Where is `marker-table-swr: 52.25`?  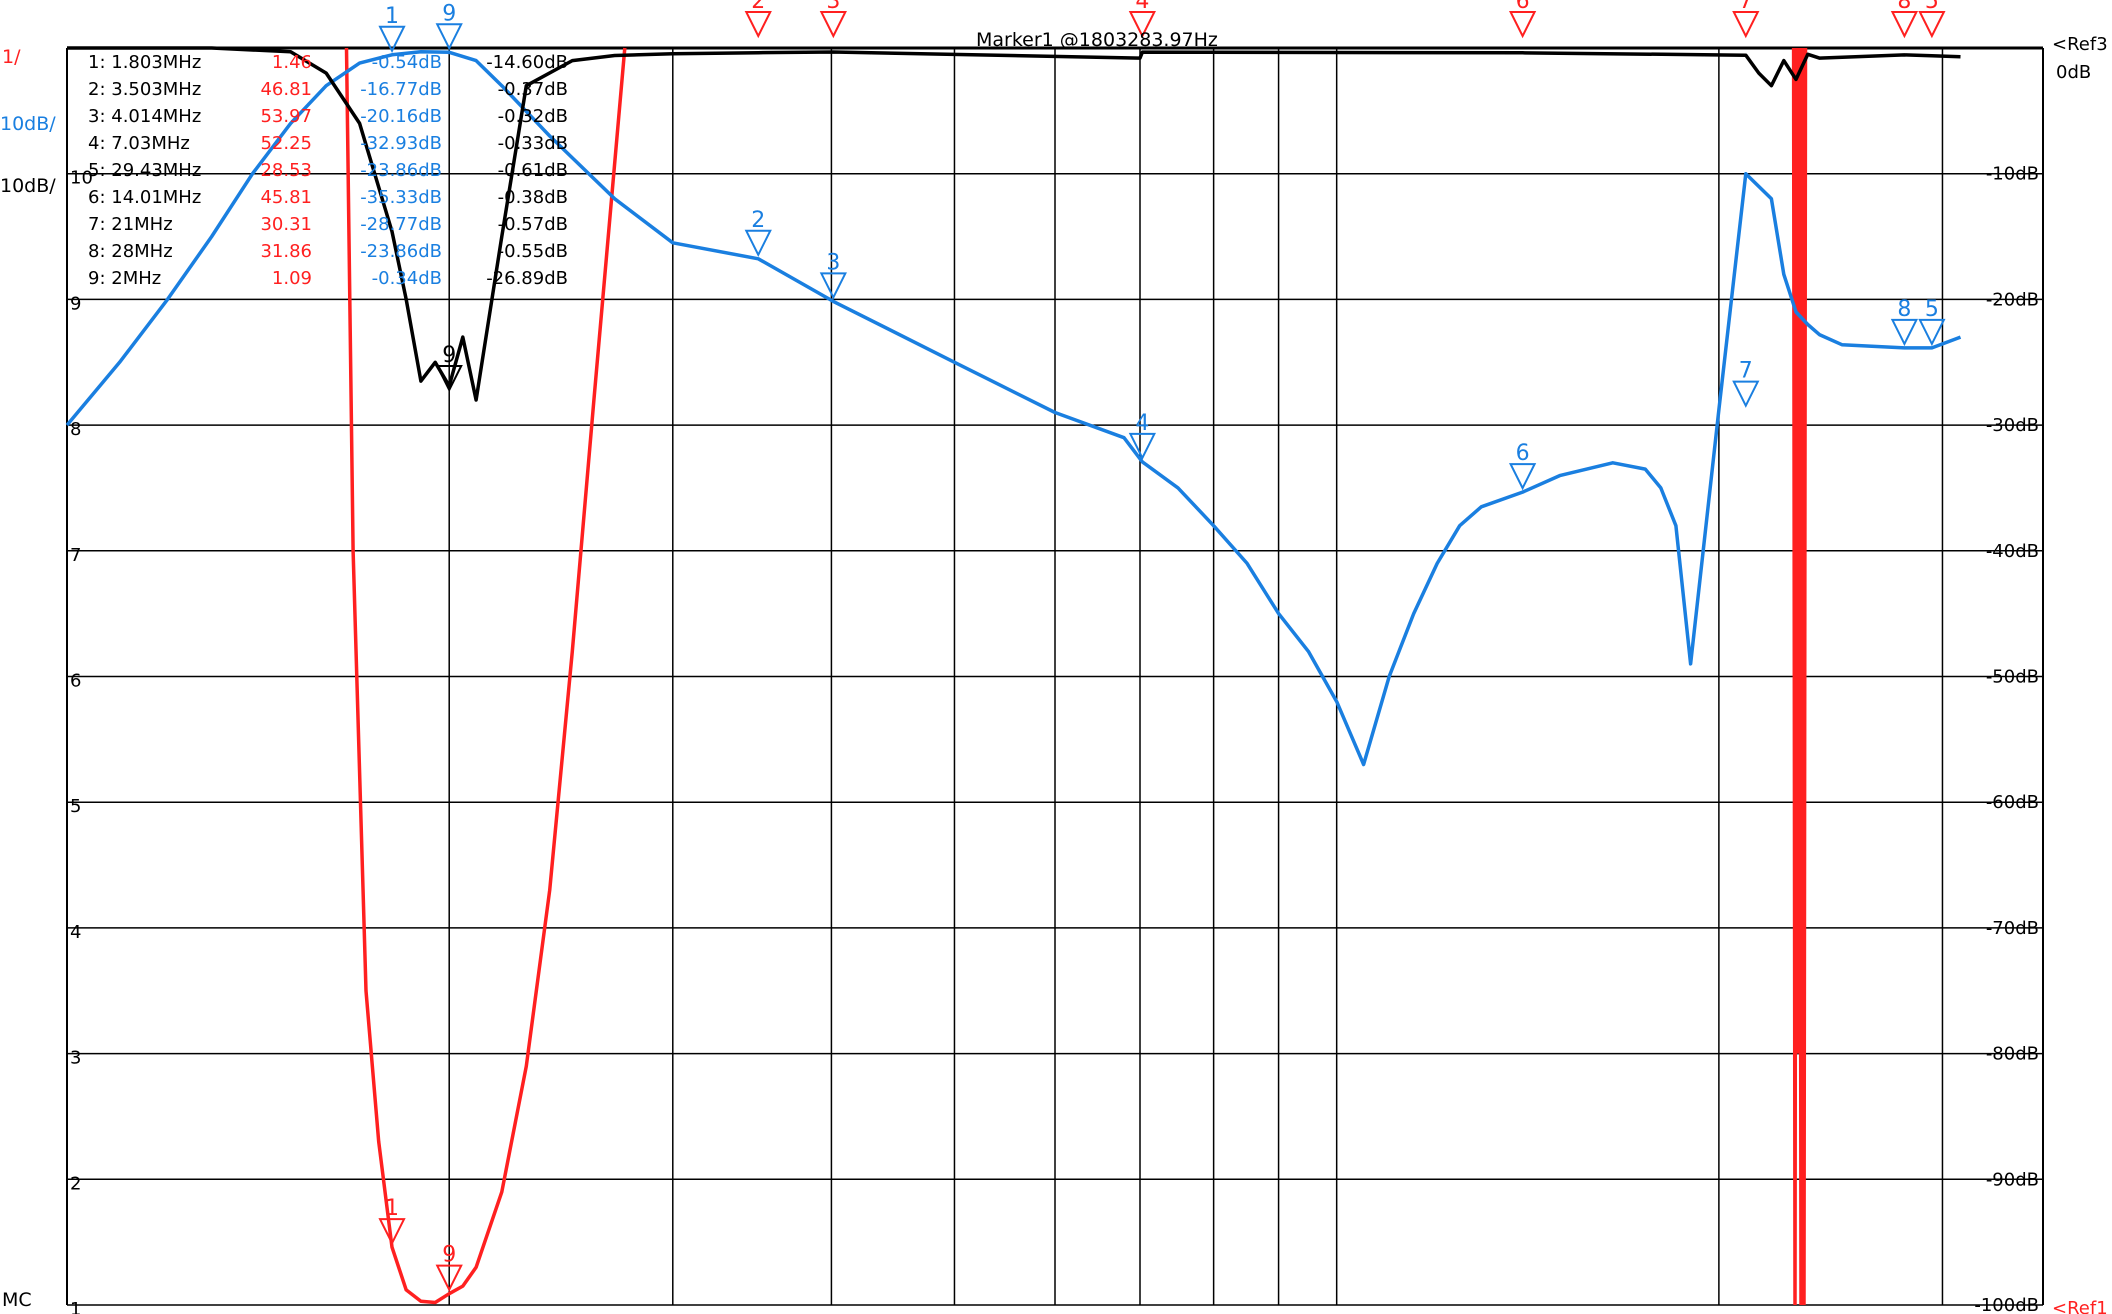
marker-table-swr: 52.25 is located at coordinates (286, 143).